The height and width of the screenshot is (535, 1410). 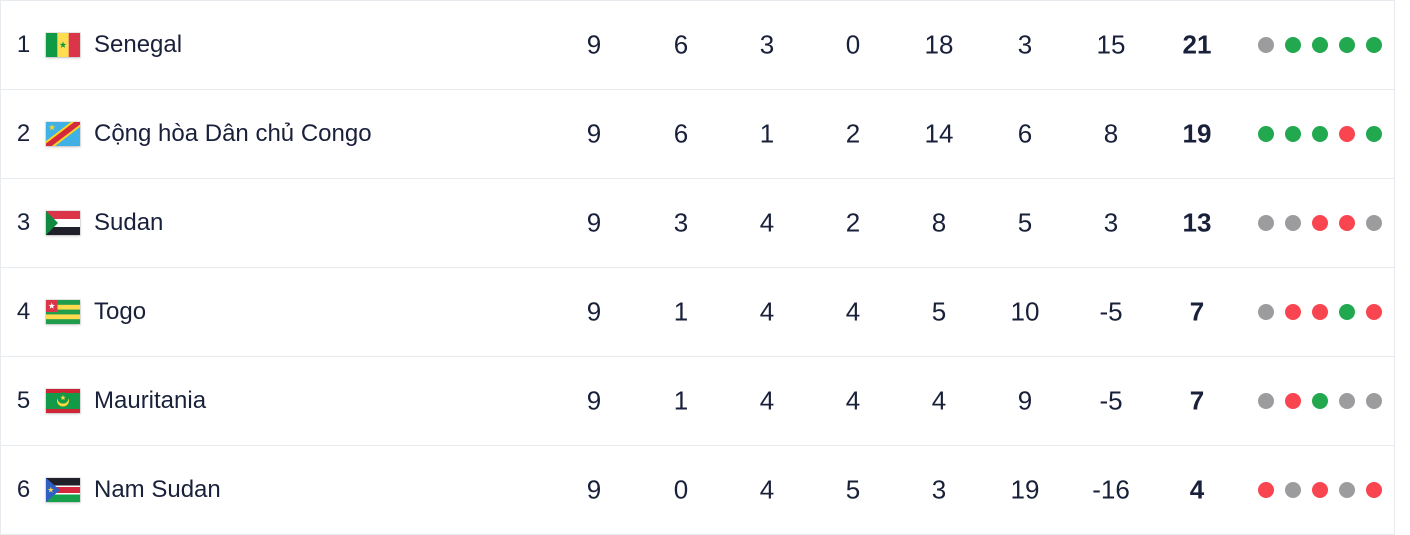 I want to click on stat-goals-for: 14, so click(x=939, y=133).